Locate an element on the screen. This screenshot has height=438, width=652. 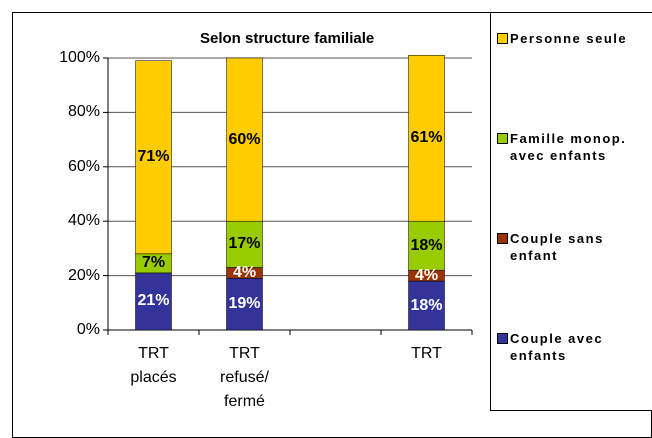
x-tick-label: TRT placés is located at coordinates (153, 365).